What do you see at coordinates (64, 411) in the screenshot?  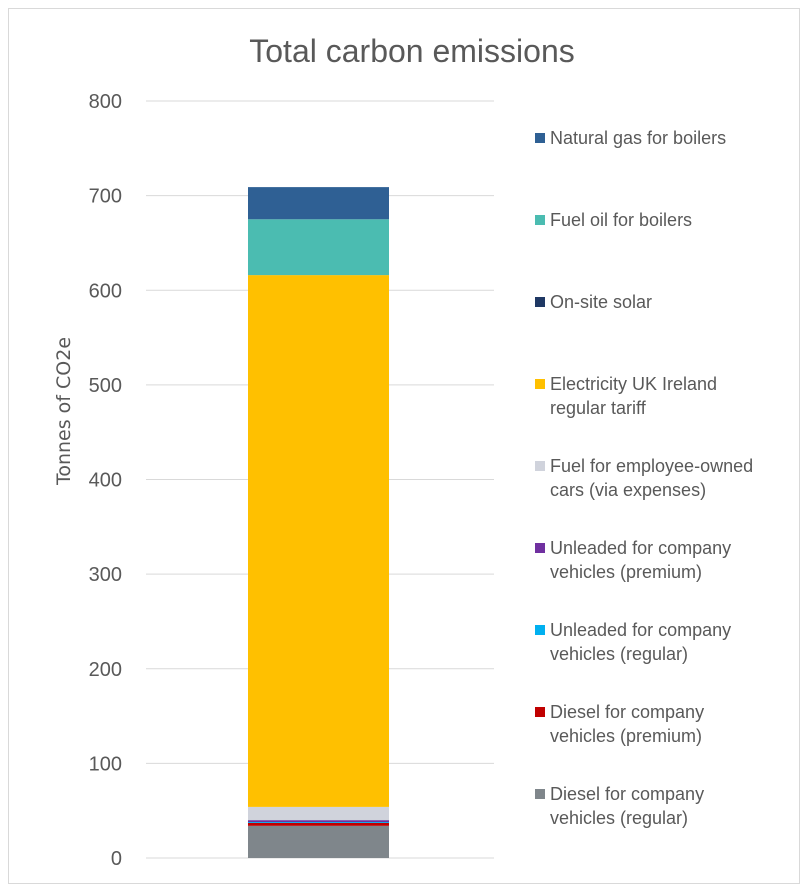 I see `y-axis-label: Tonnes of CO2e` at bounding box center [64, 411].